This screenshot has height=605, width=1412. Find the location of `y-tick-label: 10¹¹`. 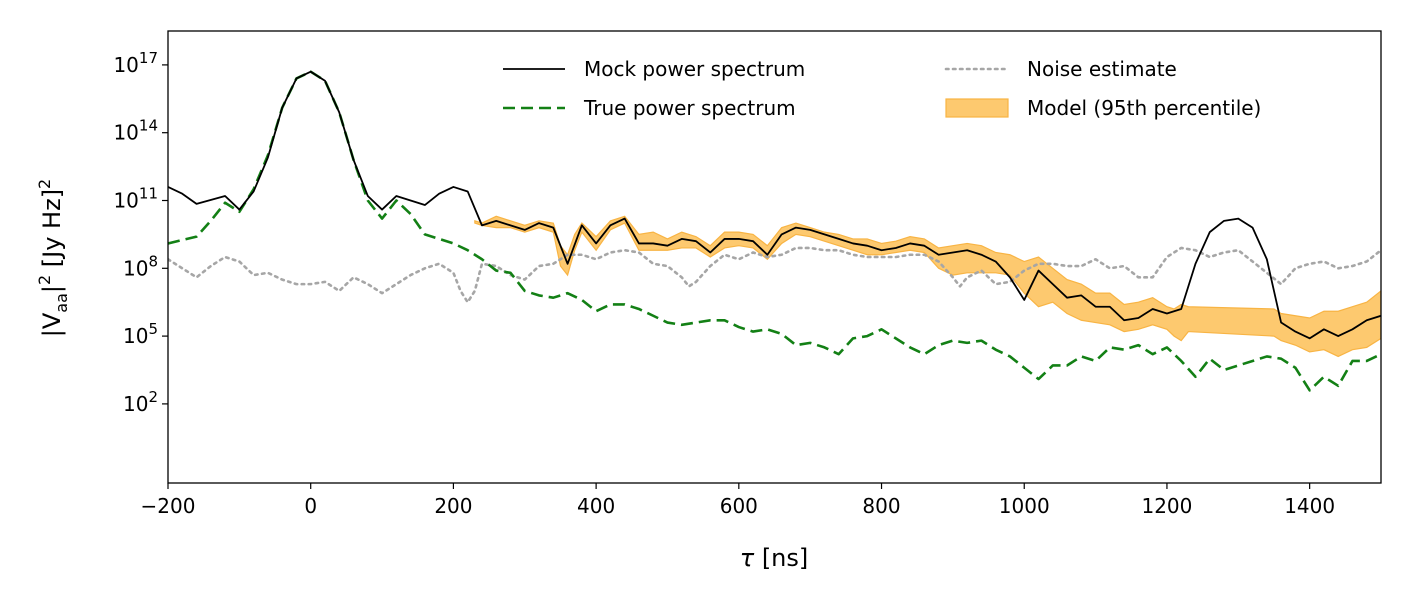

y-tick-label: 10¹¹ is located at coordinates (135, 199).